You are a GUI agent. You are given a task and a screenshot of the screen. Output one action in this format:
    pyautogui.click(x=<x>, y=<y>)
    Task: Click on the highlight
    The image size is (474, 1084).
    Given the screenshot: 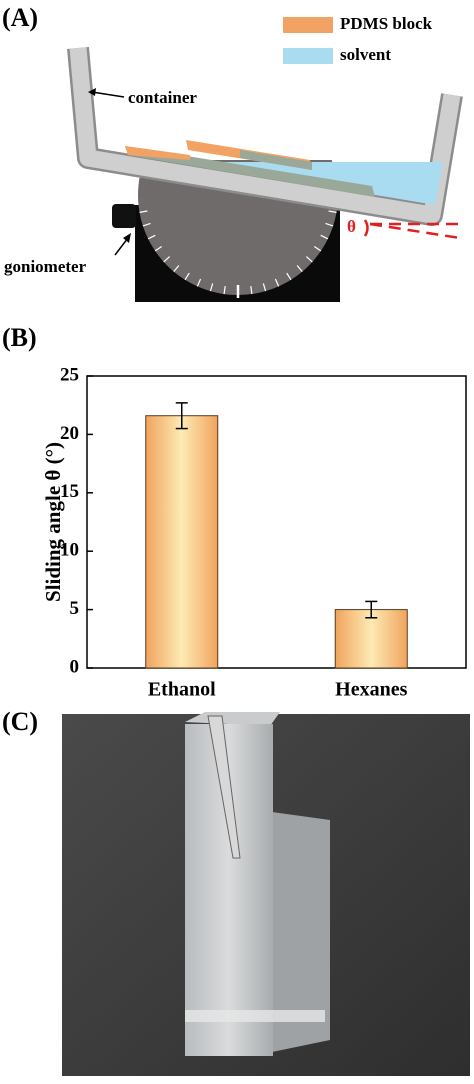 What is the action you would take?
    pyautogui.click(x=255, y=1016)
    